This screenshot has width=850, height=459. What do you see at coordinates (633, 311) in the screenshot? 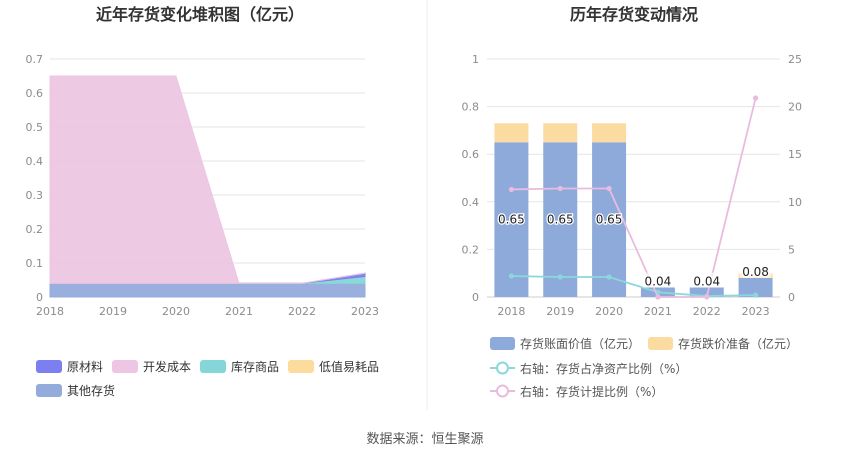
I see `right-x-tick-labels: 2018 2019 2020 2021 2022 2023` at bounding box center [633, 311].